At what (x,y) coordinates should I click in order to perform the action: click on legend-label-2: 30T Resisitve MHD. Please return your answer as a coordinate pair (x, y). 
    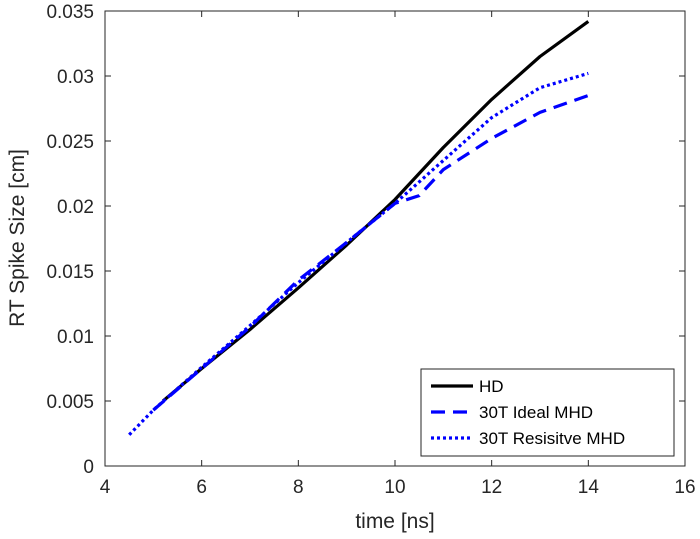
    Looking at the image, I should click on (552, 438).